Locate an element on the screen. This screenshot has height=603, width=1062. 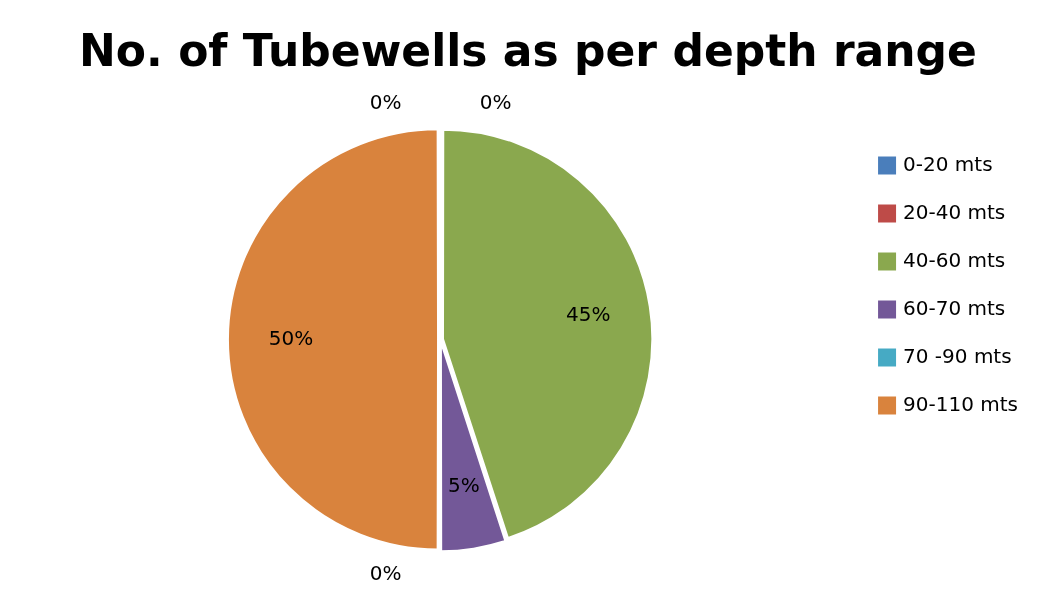
data-label: 5% is located at coordinates (464, 485).